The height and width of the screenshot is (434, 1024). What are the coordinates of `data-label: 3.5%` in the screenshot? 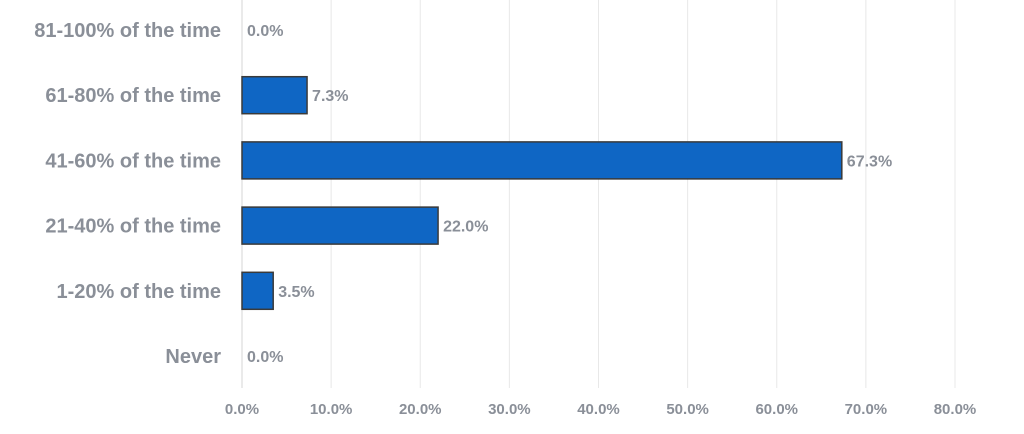 It's located at (296, 292).